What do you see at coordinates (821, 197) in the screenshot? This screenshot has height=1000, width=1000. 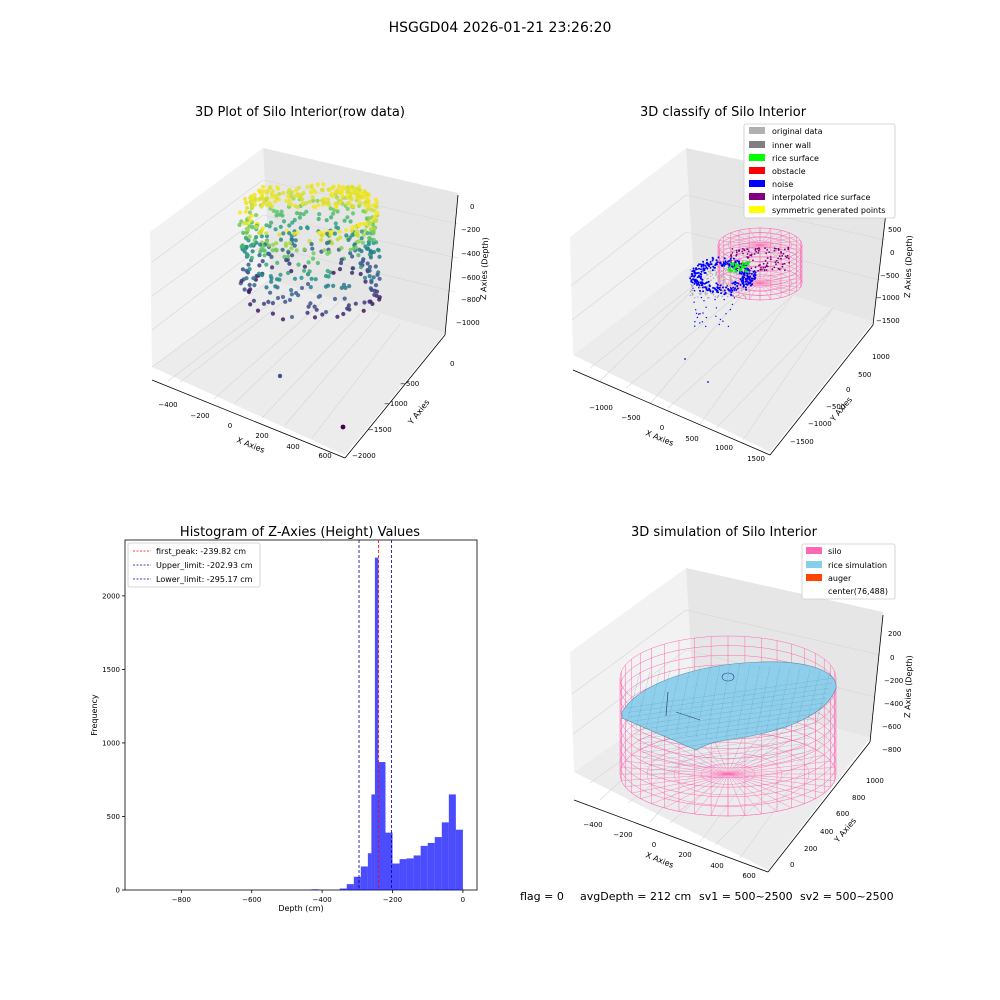 I see `legend-entry: interpolated rice surface` at bounding box center [821, 197].